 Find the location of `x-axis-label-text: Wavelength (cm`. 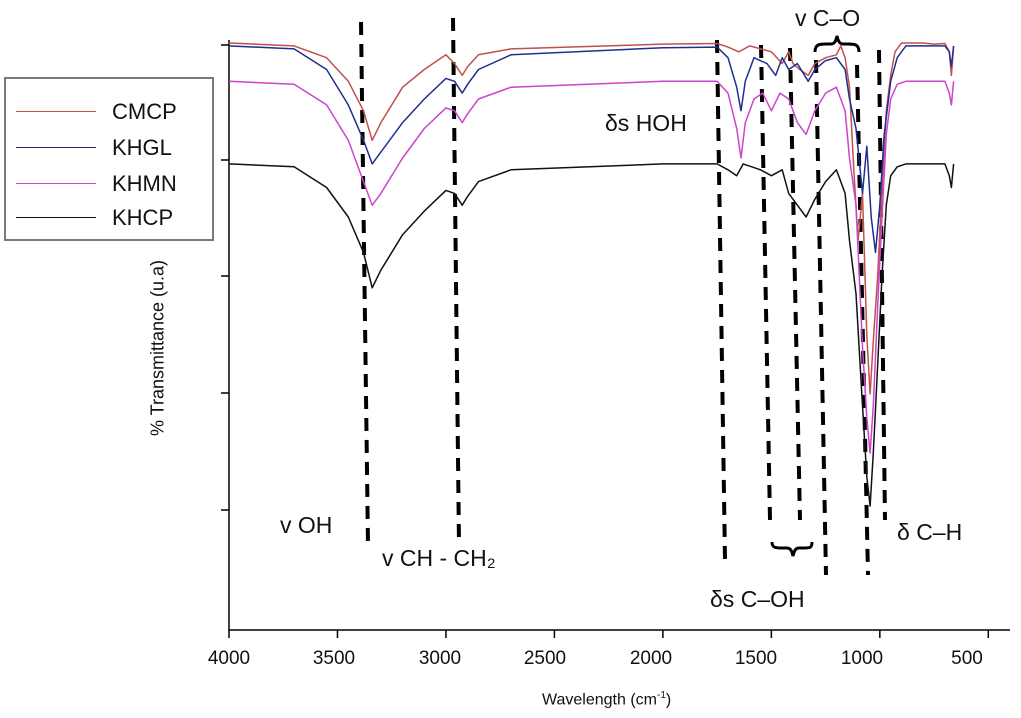

x-axis-label-text: Wavelength (cm is located at coordinates (599, 700).